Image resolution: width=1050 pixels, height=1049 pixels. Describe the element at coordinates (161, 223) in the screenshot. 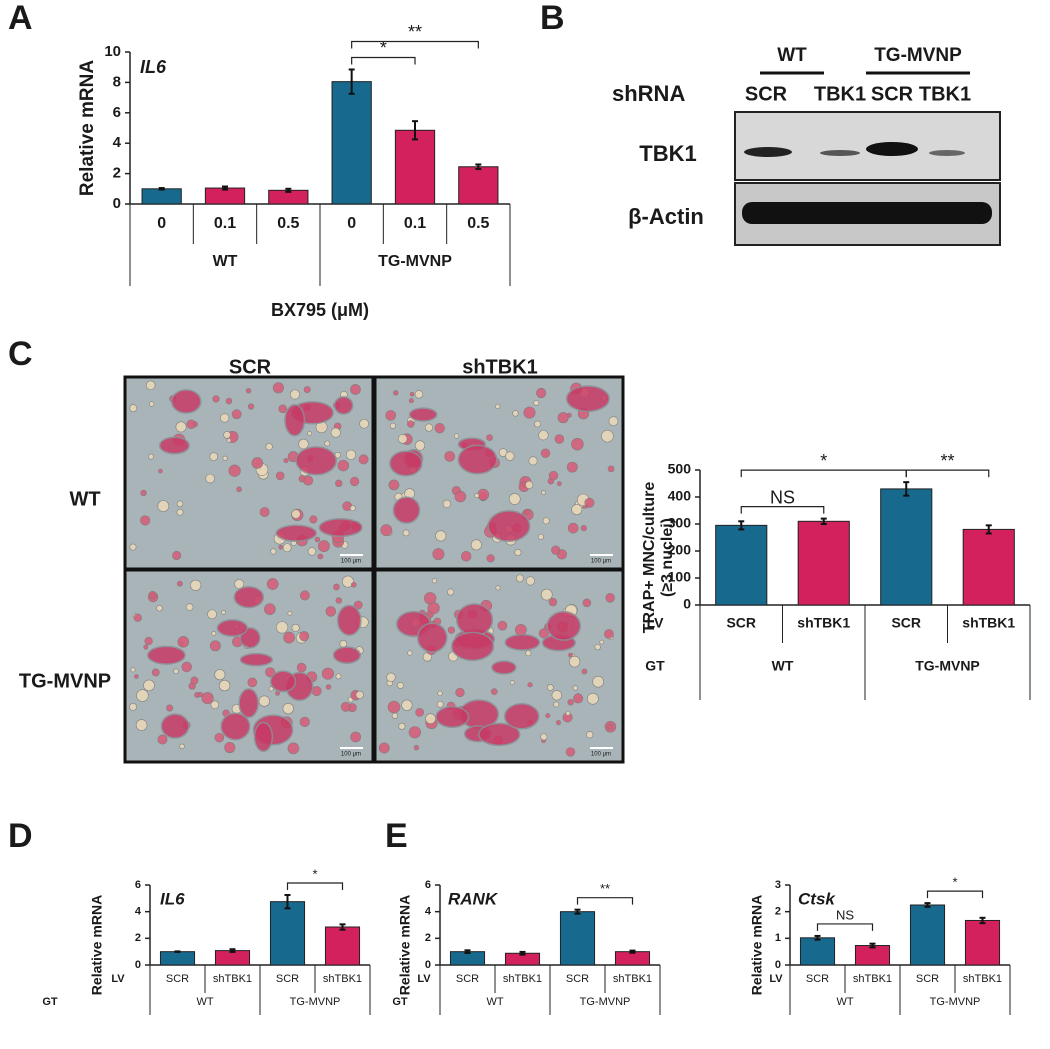

I see `category-label: 0` at that location.